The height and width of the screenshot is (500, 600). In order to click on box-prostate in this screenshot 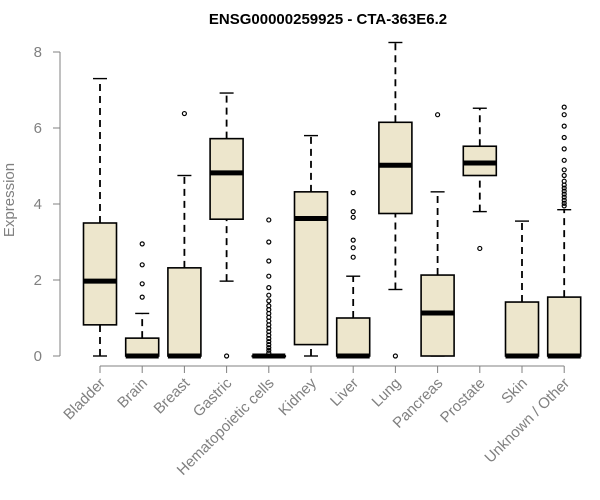, I will do `click(480, 179)`.